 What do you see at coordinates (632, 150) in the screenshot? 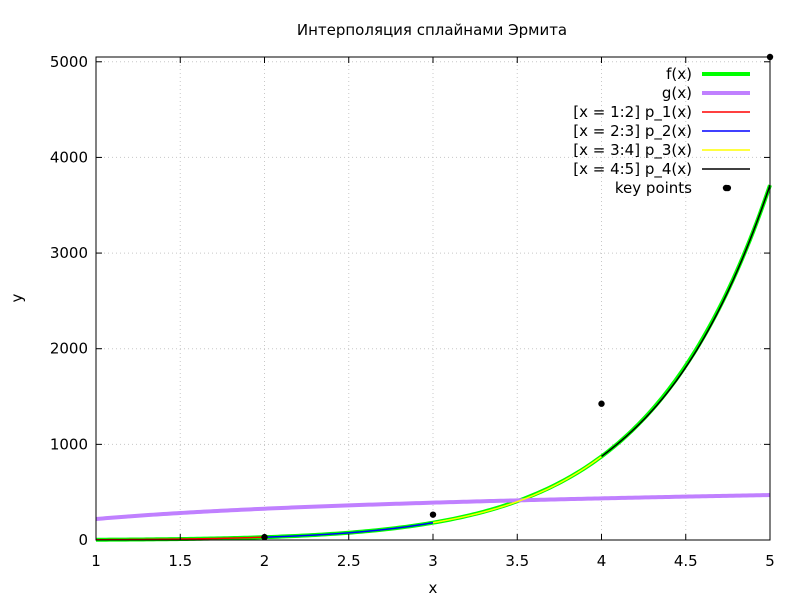
I see `legend-label: [x = 3:4] p_3(x)` at bounding box center [632, 150].